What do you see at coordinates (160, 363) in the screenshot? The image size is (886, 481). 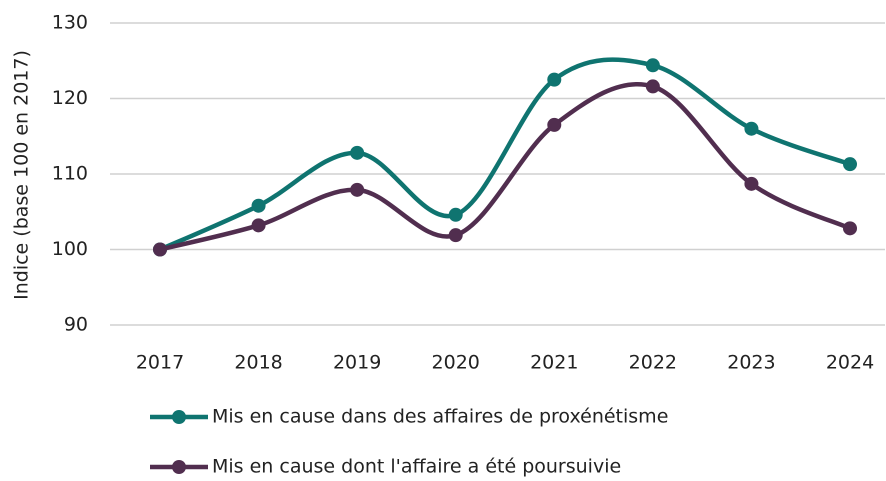 I see `x-tick-label: 2017` at bounding box center [160, 363].